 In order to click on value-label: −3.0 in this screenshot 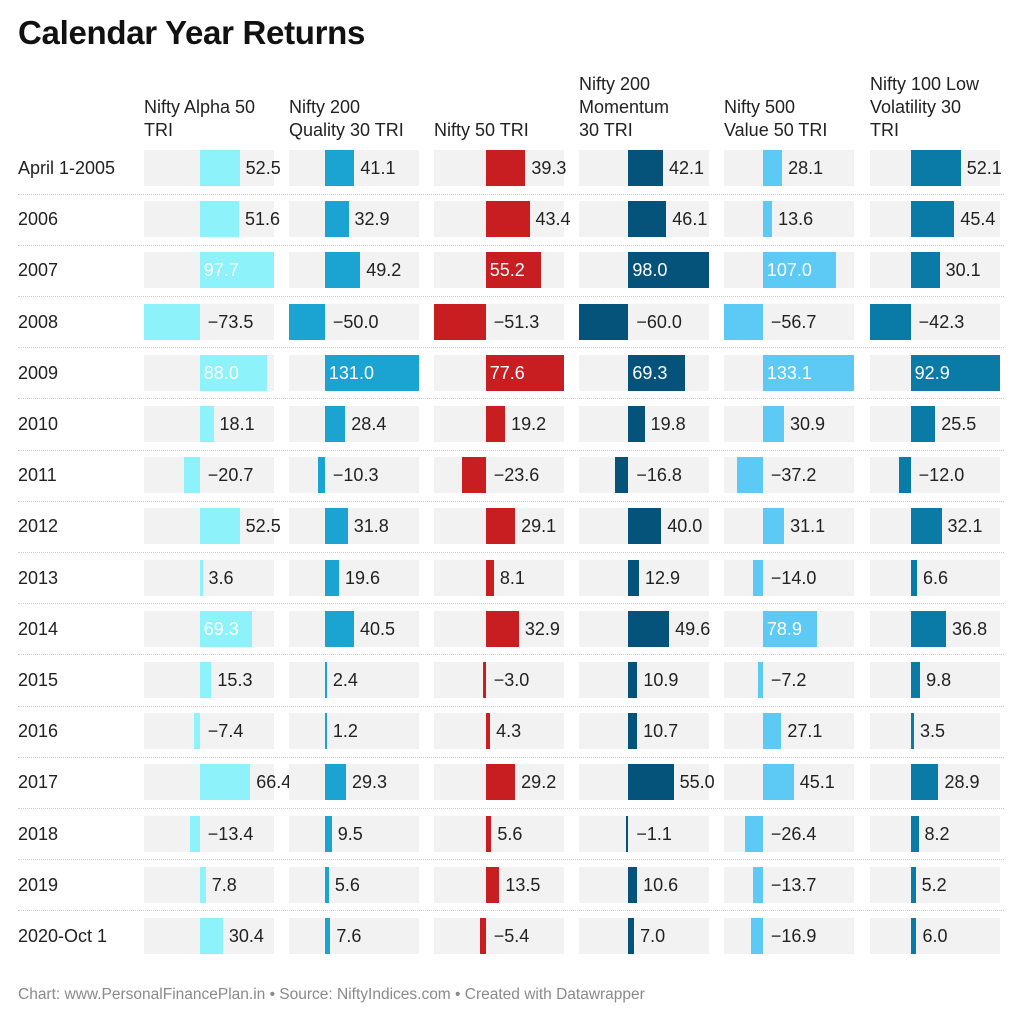, I will do `click(511, 680)`.